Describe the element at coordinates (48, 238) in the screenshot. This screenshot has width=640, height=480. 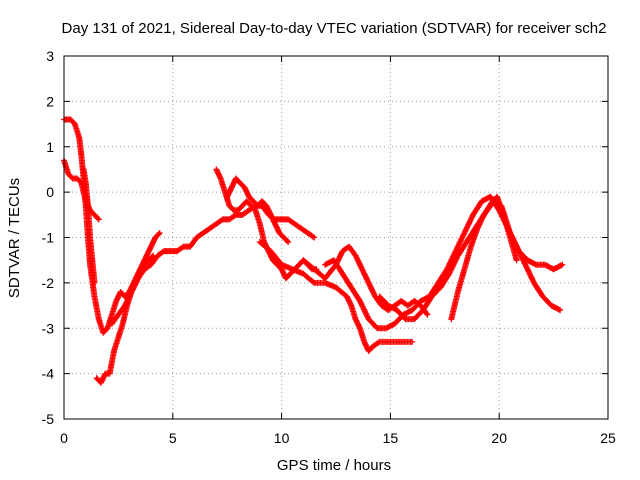
I see `y-tick-label: -1` at that location.